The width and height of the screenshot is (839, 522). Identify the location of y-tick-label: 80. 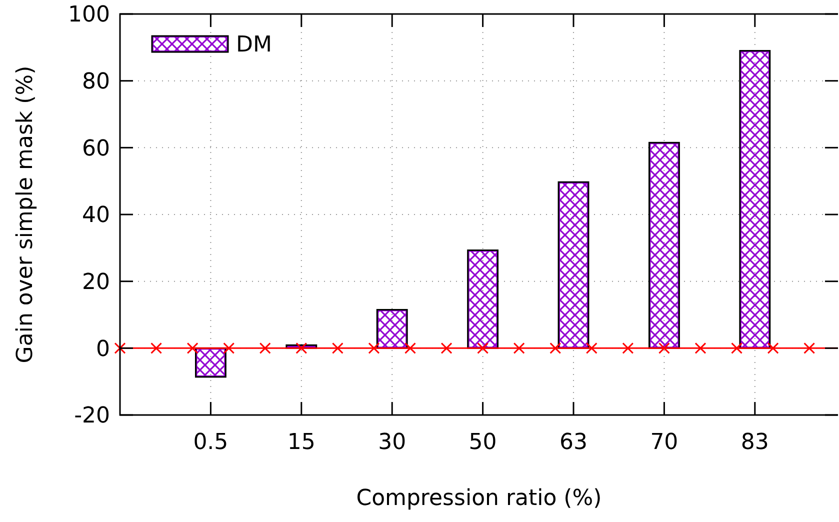
(96, 82).